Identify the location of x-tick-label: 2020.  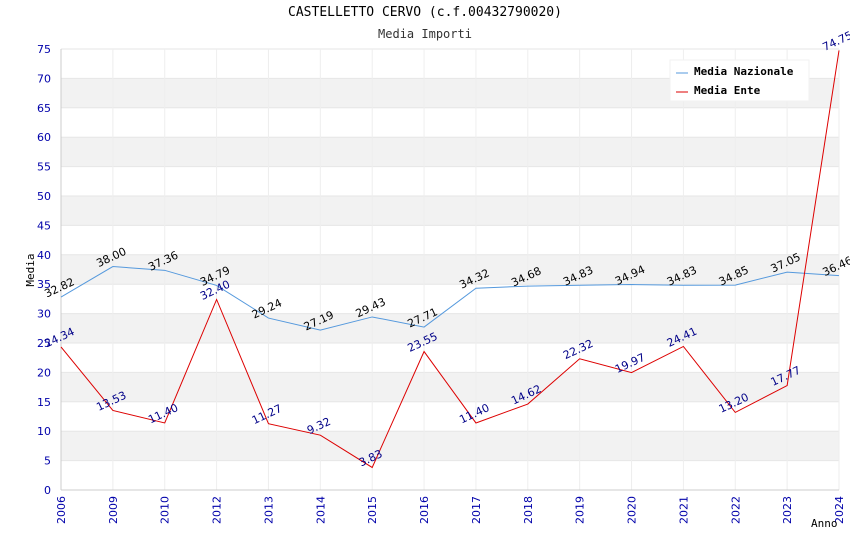
(632, 510).